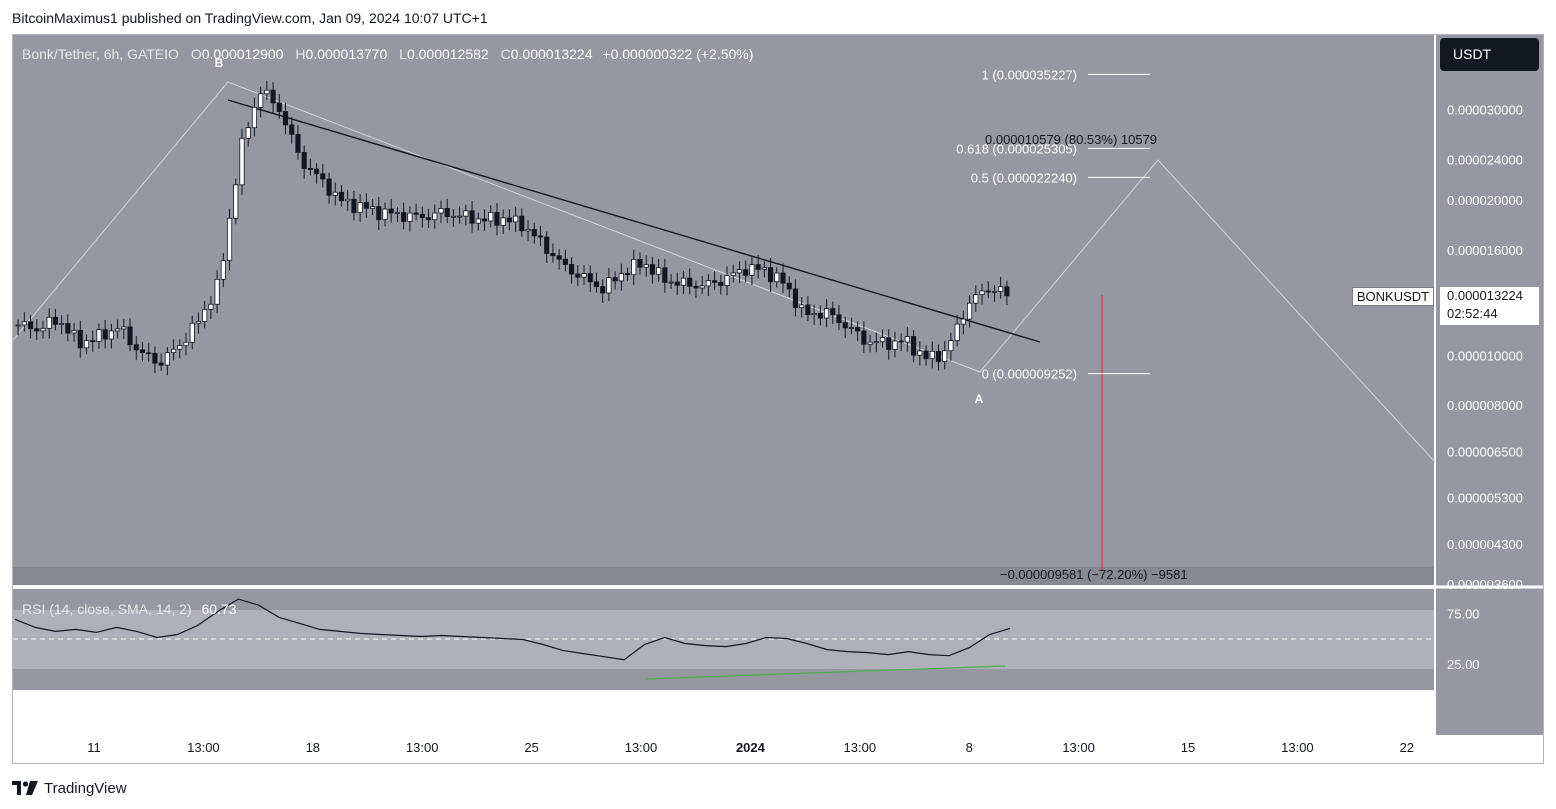 This screenshot has width=1556, height=809. Describe the element at coordinates (1485, 295) in the screenshot. I see `last-price: 0.000013224` at that location.